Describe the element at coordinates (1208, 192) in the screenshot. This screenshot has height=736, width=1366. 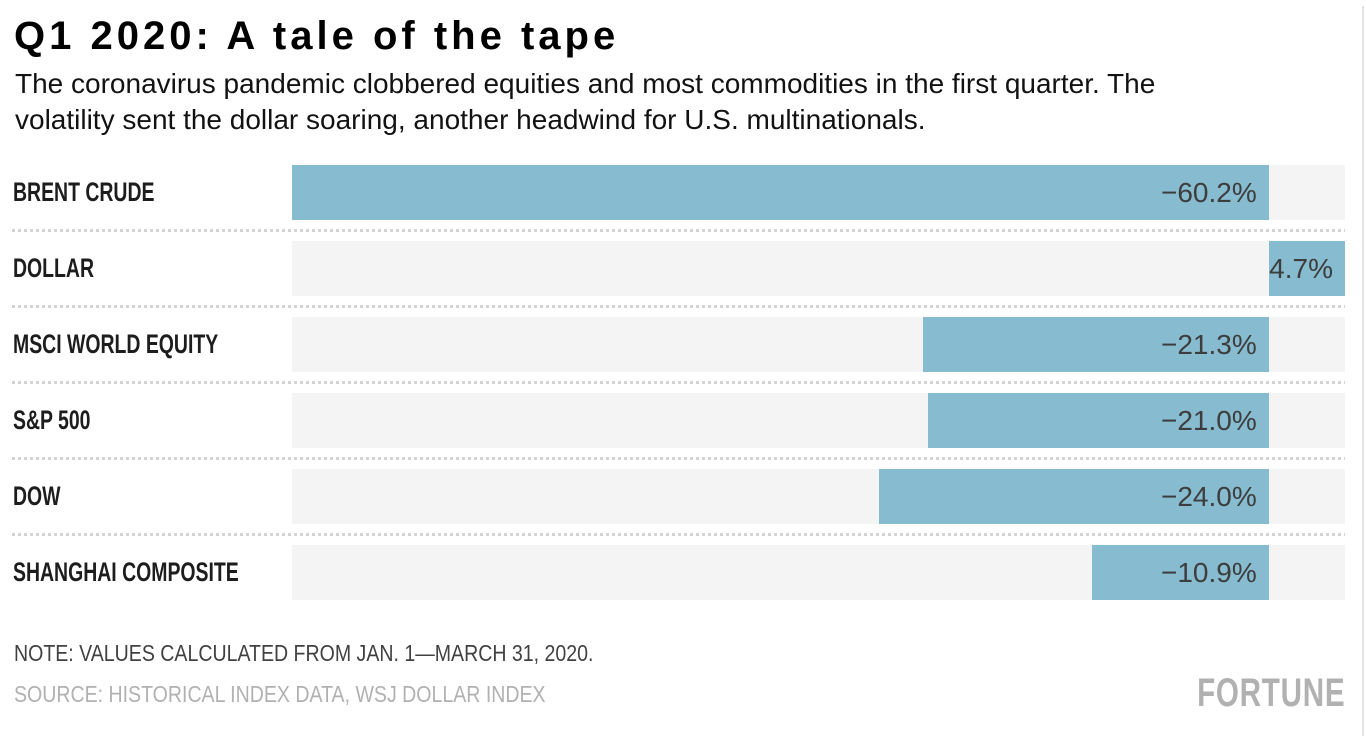
I see `bar-value-label: −60.2%` at that location.